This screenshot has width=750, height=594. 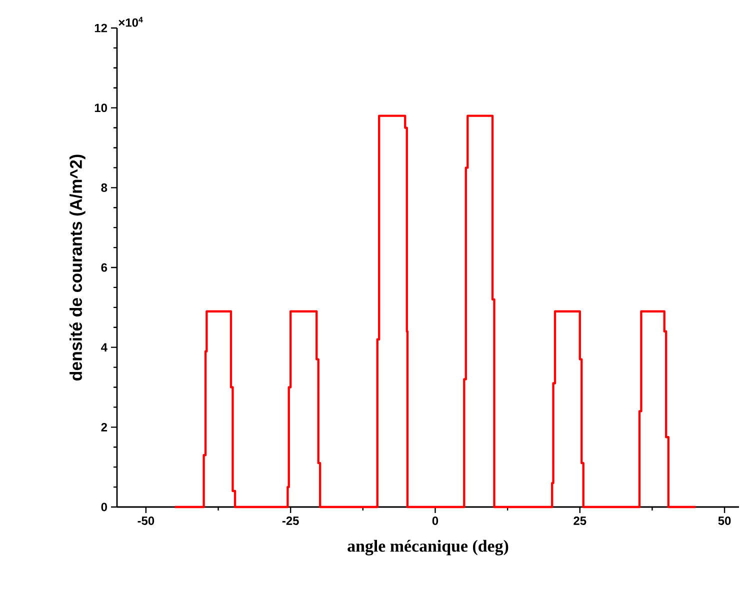 What do you see at coordinates (100, 28) in the screenshot?
I see `y-tick-label: 12` at bounding box center [100, 28].